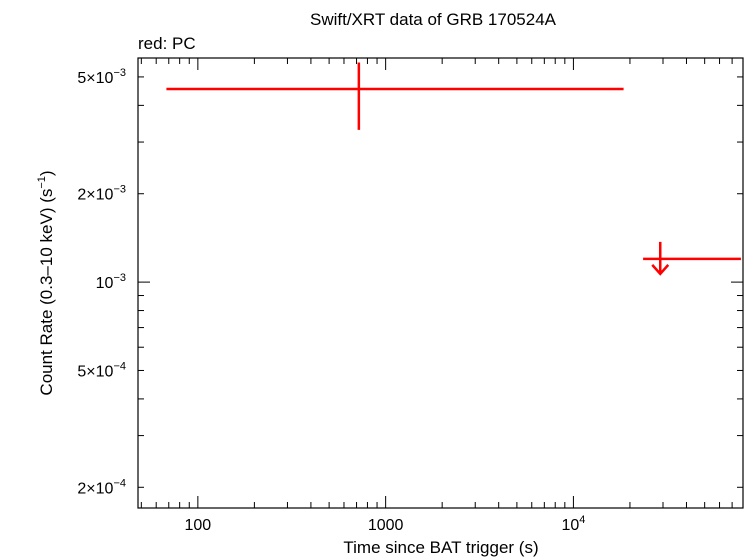  I want to click on chart-title: Swift/XRT data of GRB 170524A, so click(433, 19).